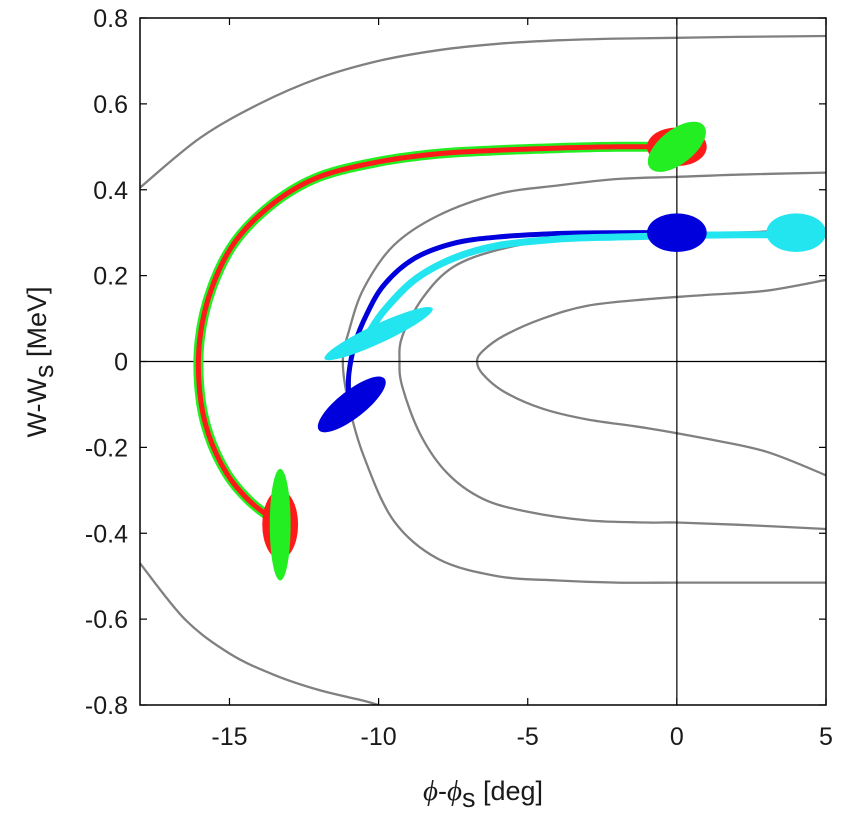 This screenshot has width=846, height=822. What do you see at coordinates (528, 737) in the screenshot?
I see `x-tick-label: -5` at bounding box center [528, 737].